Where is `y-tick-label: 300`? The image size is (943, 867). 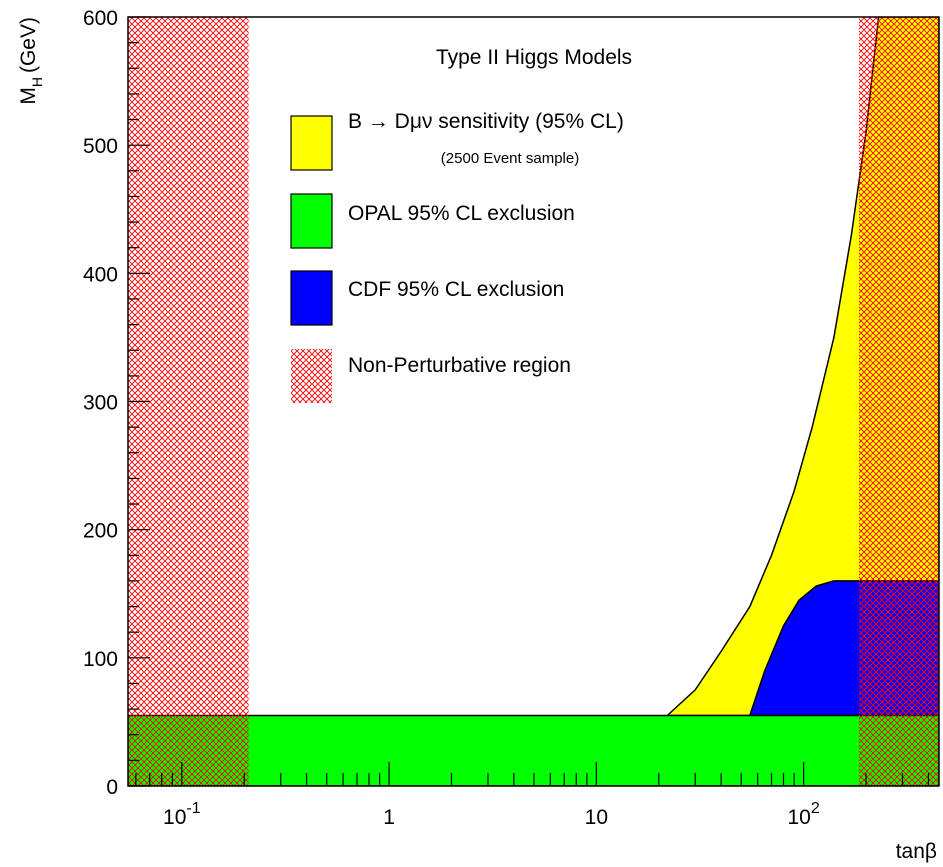 y-tick-label: 300 is located at coordinates (100, 403).